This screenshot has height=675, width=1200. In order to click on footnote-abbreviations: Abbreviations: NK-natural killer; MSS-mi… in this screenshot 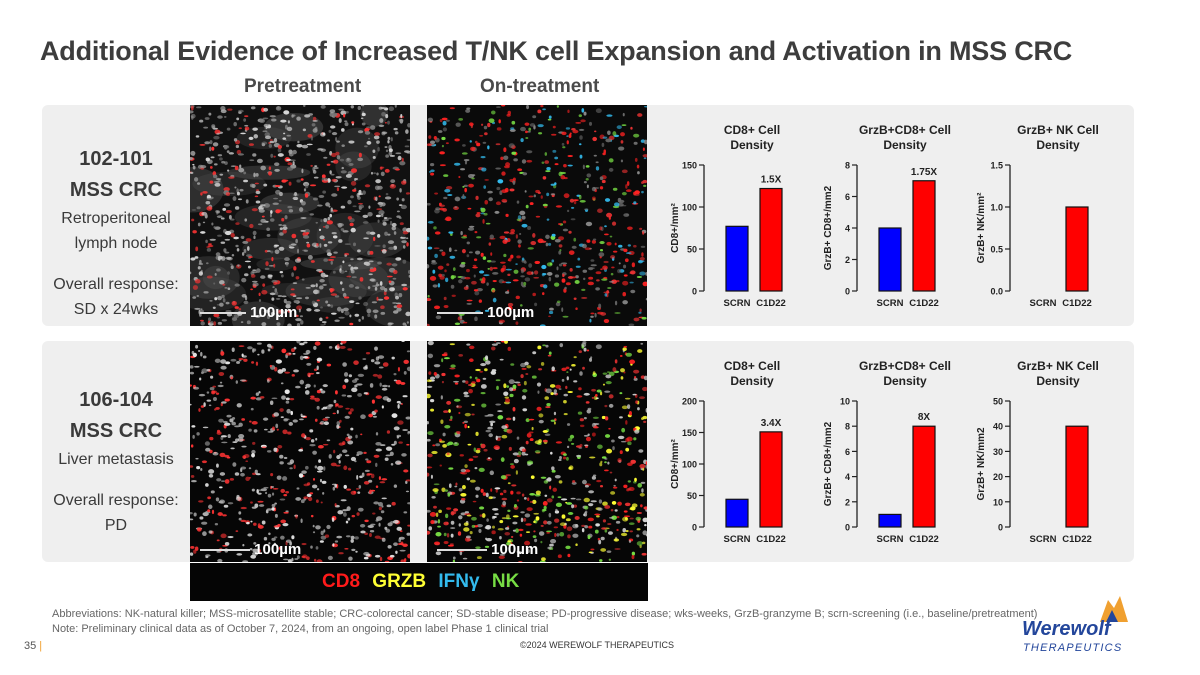, I will do `click(545, 614)`.